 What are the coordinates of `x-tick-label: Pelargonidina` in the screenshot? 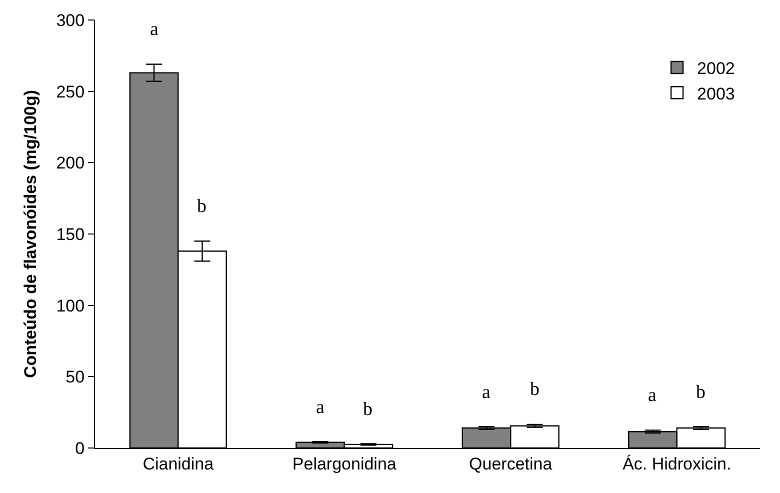 It's located at (344, 464).